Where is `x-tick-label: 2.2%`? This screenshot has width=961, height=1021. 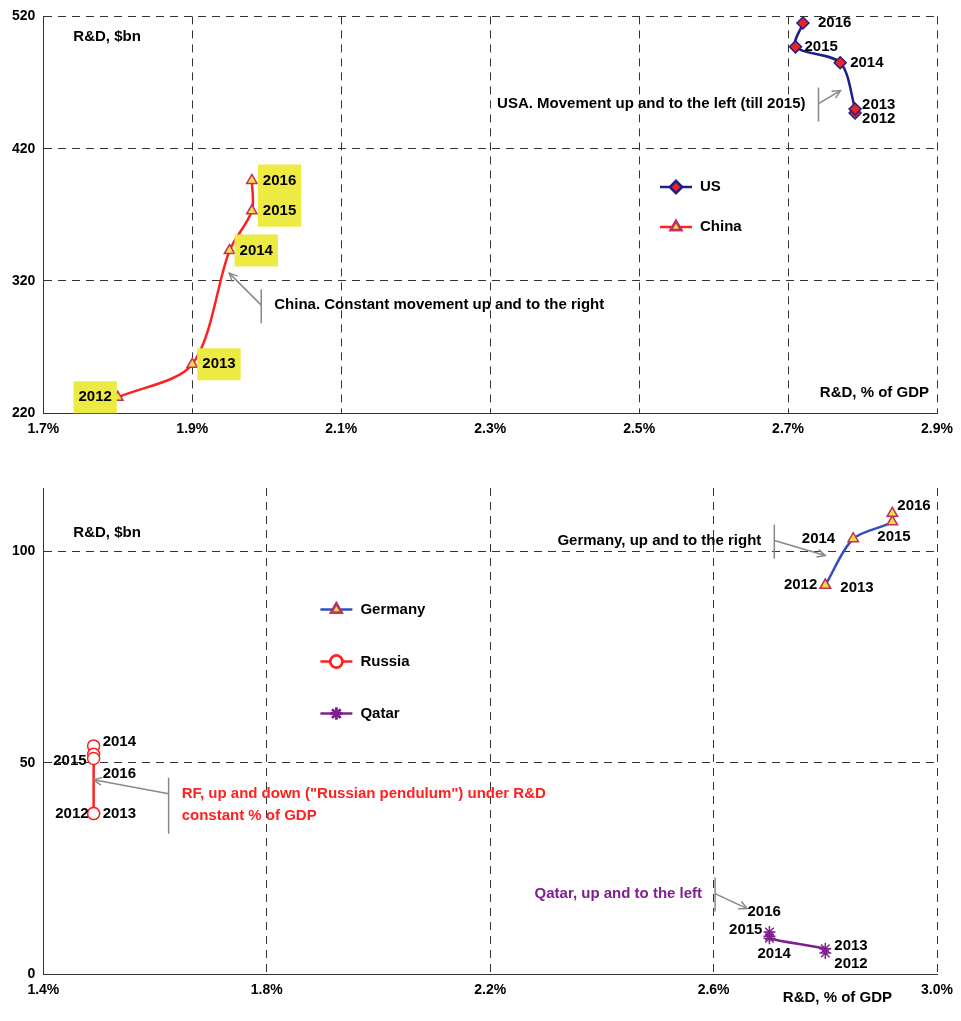
x-tick-label: 2.2% is located at coordinates (490, 989).